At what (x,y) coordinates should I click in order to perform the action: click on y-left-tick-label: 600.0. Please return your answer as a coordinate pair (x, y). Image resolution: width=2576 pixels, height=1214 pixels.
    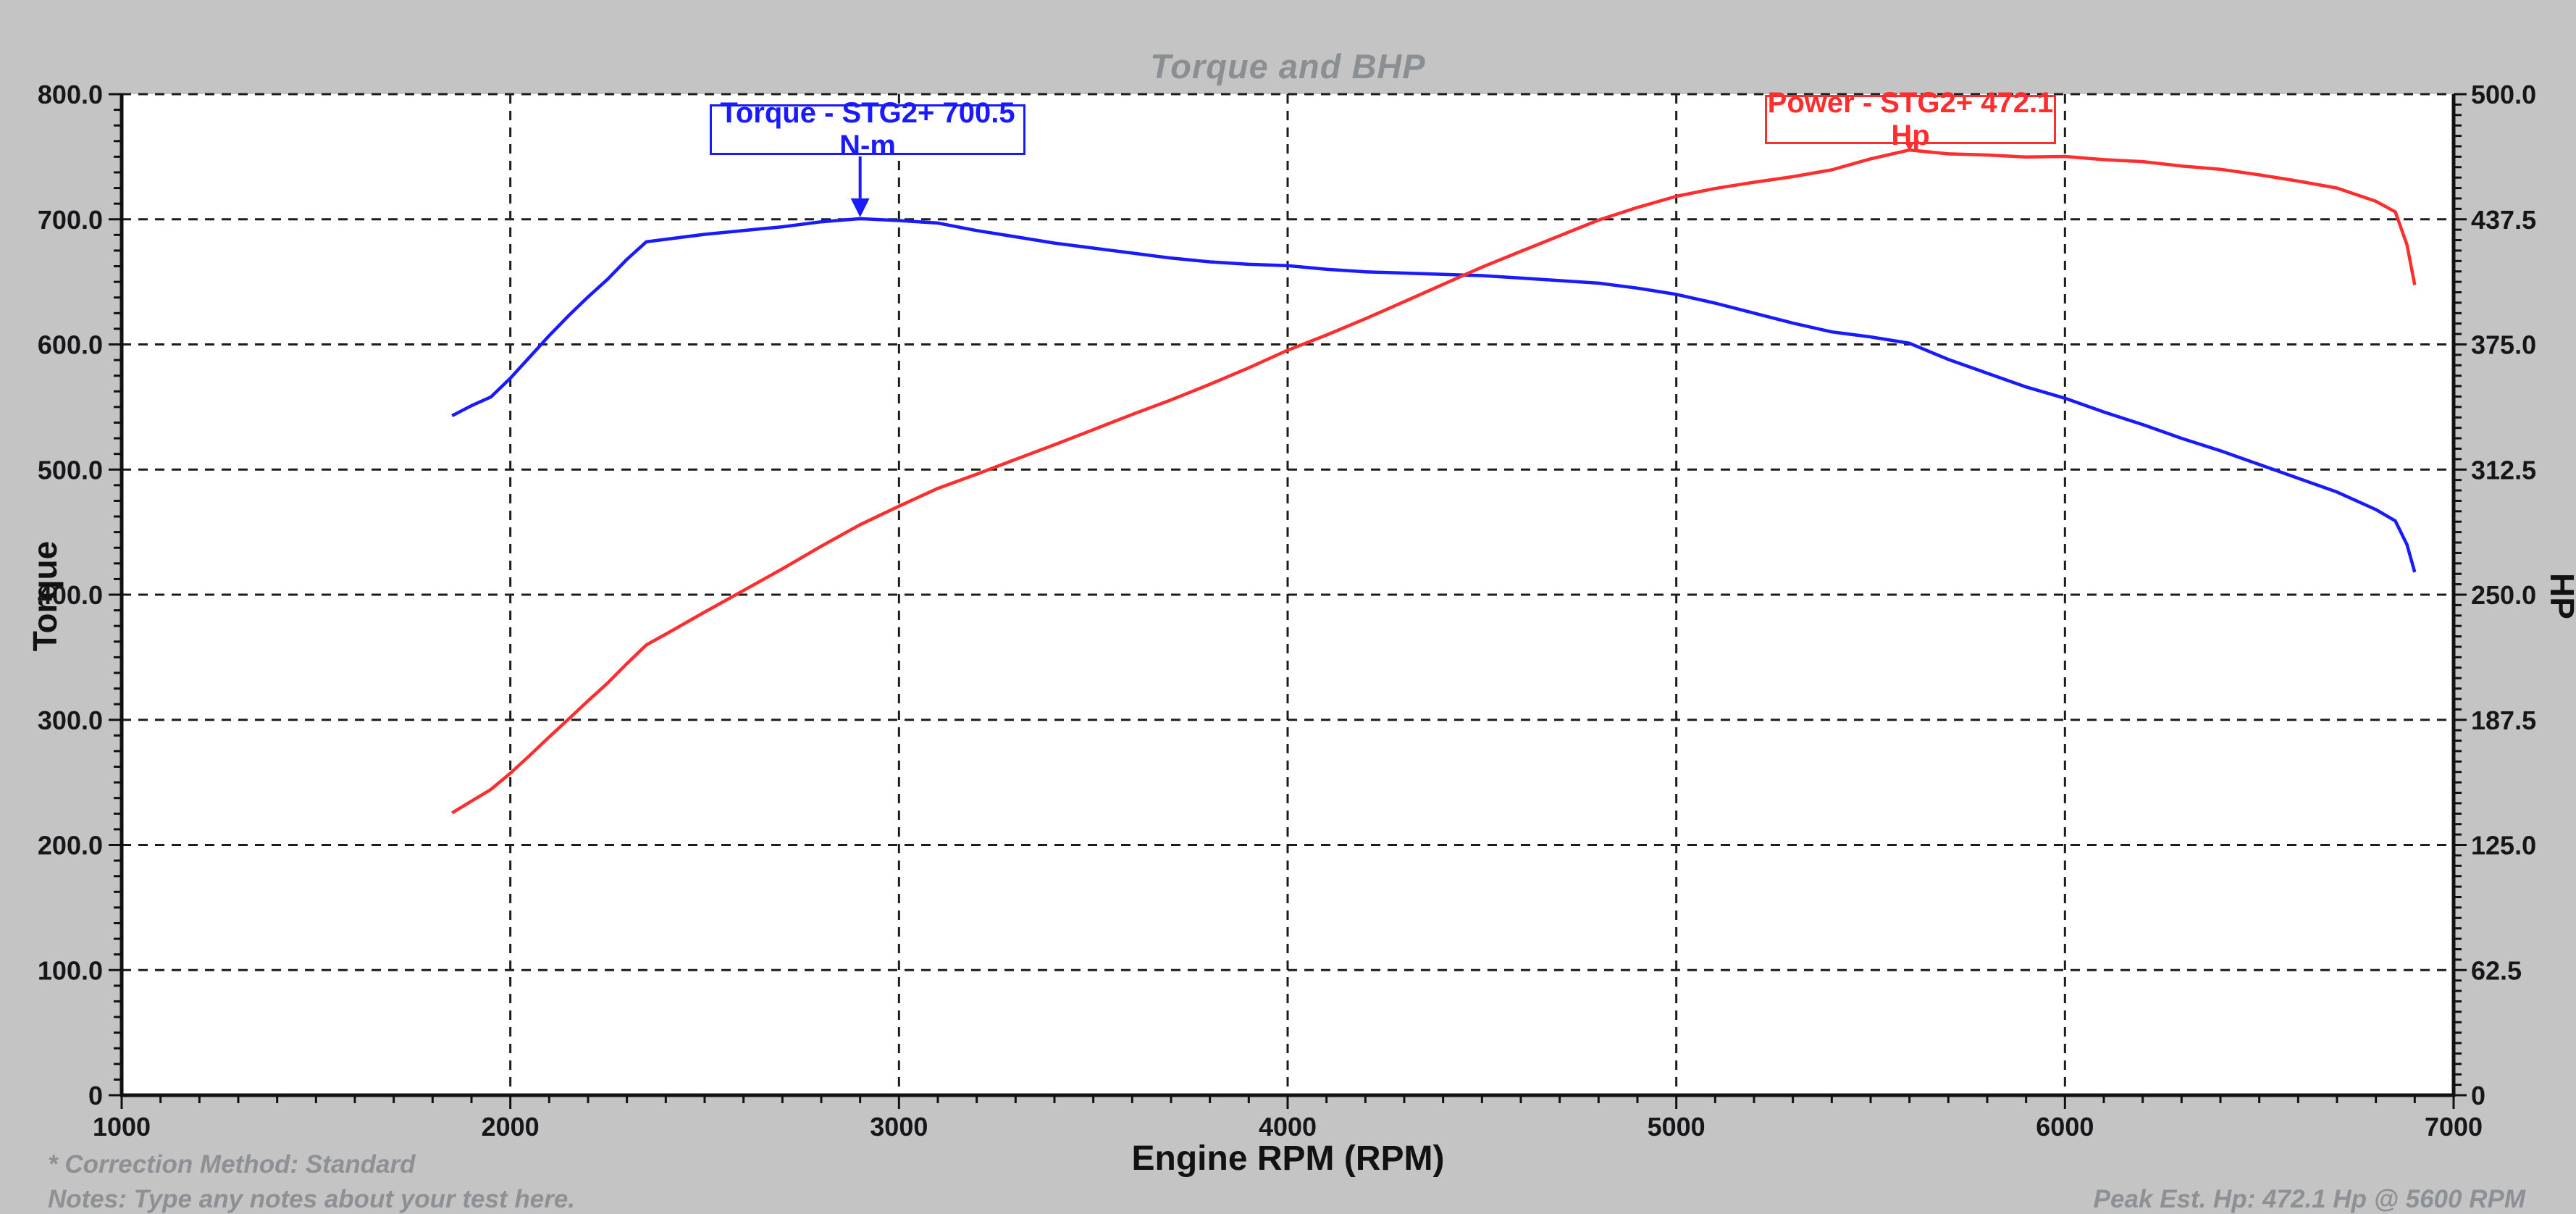
    Looking at the image, I should click on (70, 345).